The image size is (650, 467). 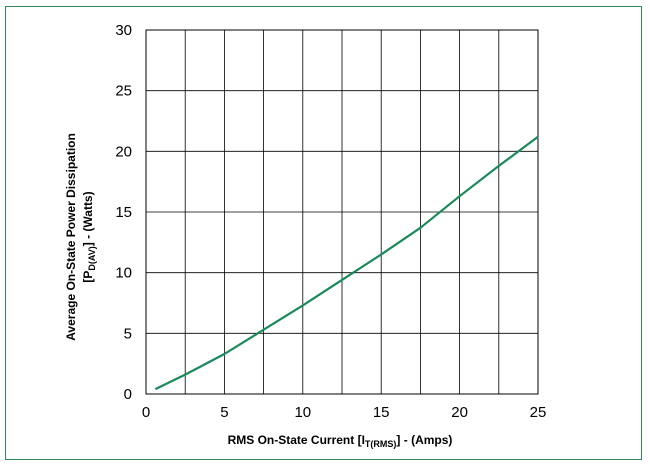 I want to click on x-tick-labels: 0 5 10 15 20 25, so click(x=344, y=412).